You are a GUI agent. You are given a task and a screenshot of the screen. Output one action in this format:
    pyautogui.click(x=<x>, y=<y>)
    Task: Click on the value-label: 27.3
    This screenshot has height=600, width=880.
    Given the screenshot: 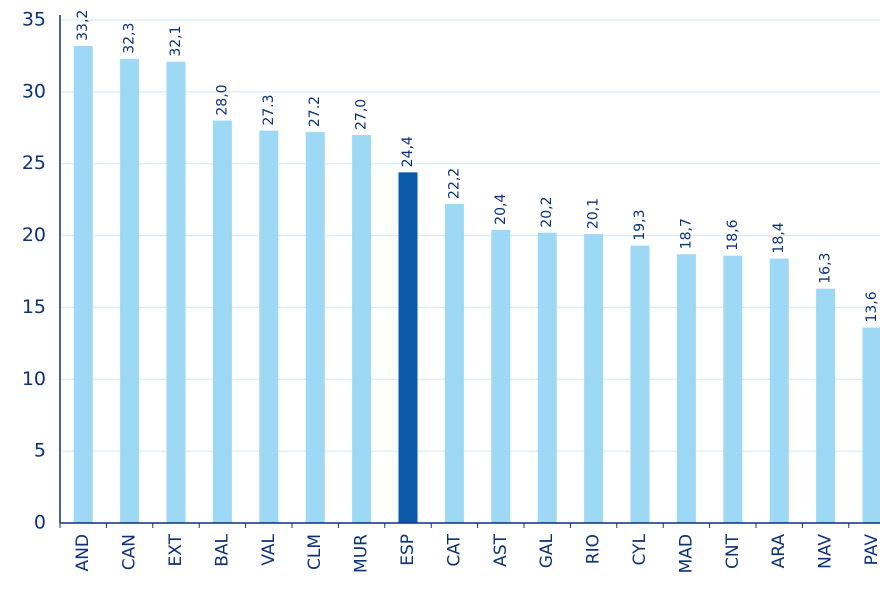 What is the action you would take?
    pyautogui.click(x=269, y=109)
    